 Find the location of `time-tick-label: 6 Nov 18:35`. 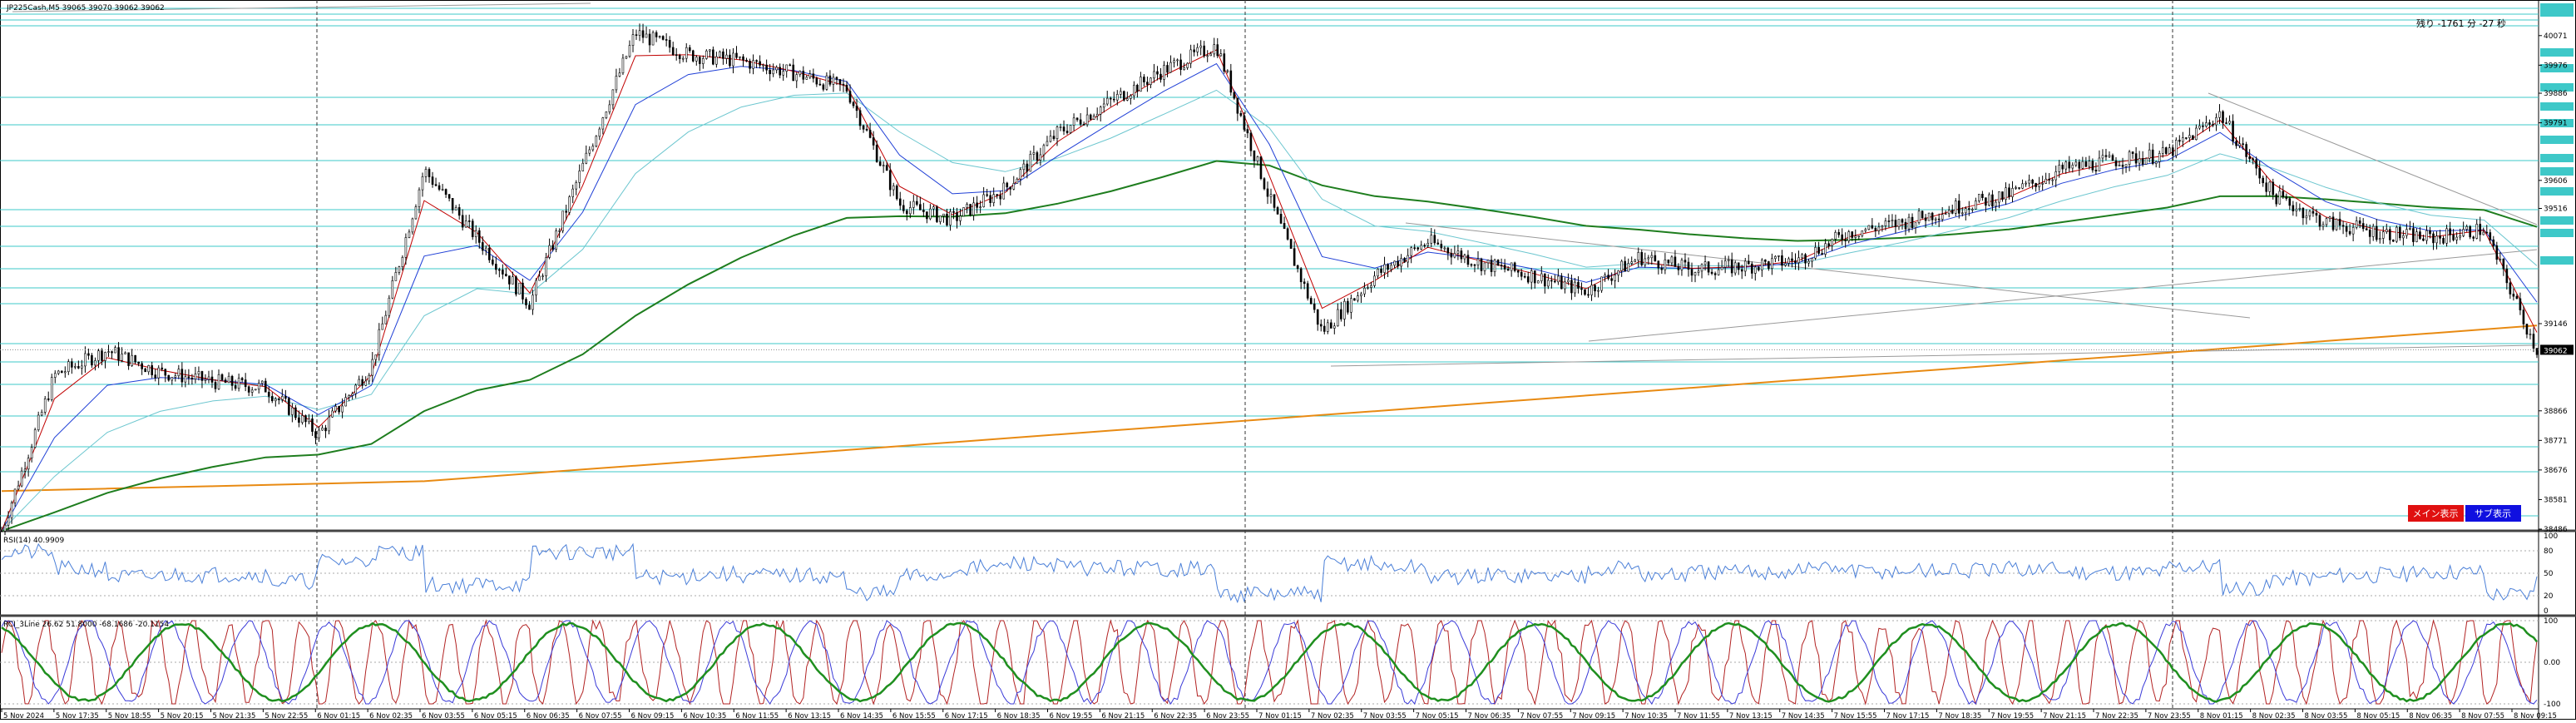

time-tick-label: 6 Nov 18:35 is located at coordinates (1019, 716).